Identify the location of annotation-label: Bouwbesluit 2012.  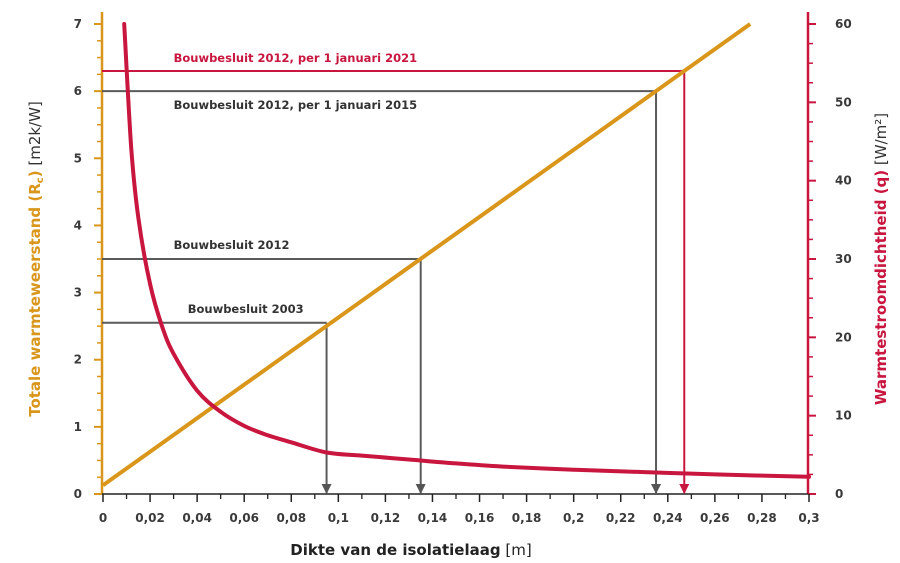
(232, 245).